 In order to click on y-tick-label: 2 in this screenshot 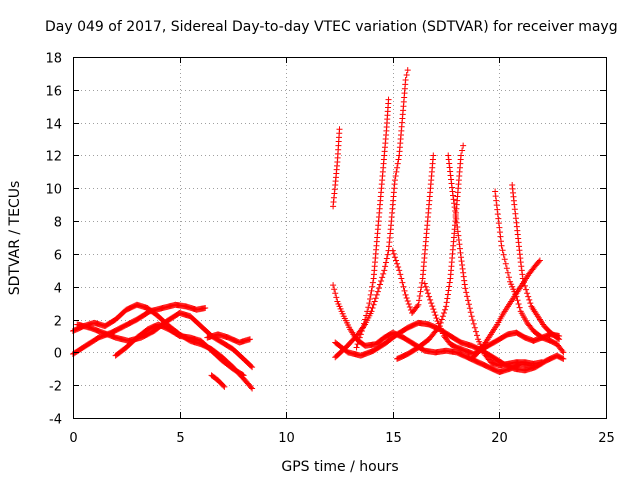, I will do `click(58, 322)`.